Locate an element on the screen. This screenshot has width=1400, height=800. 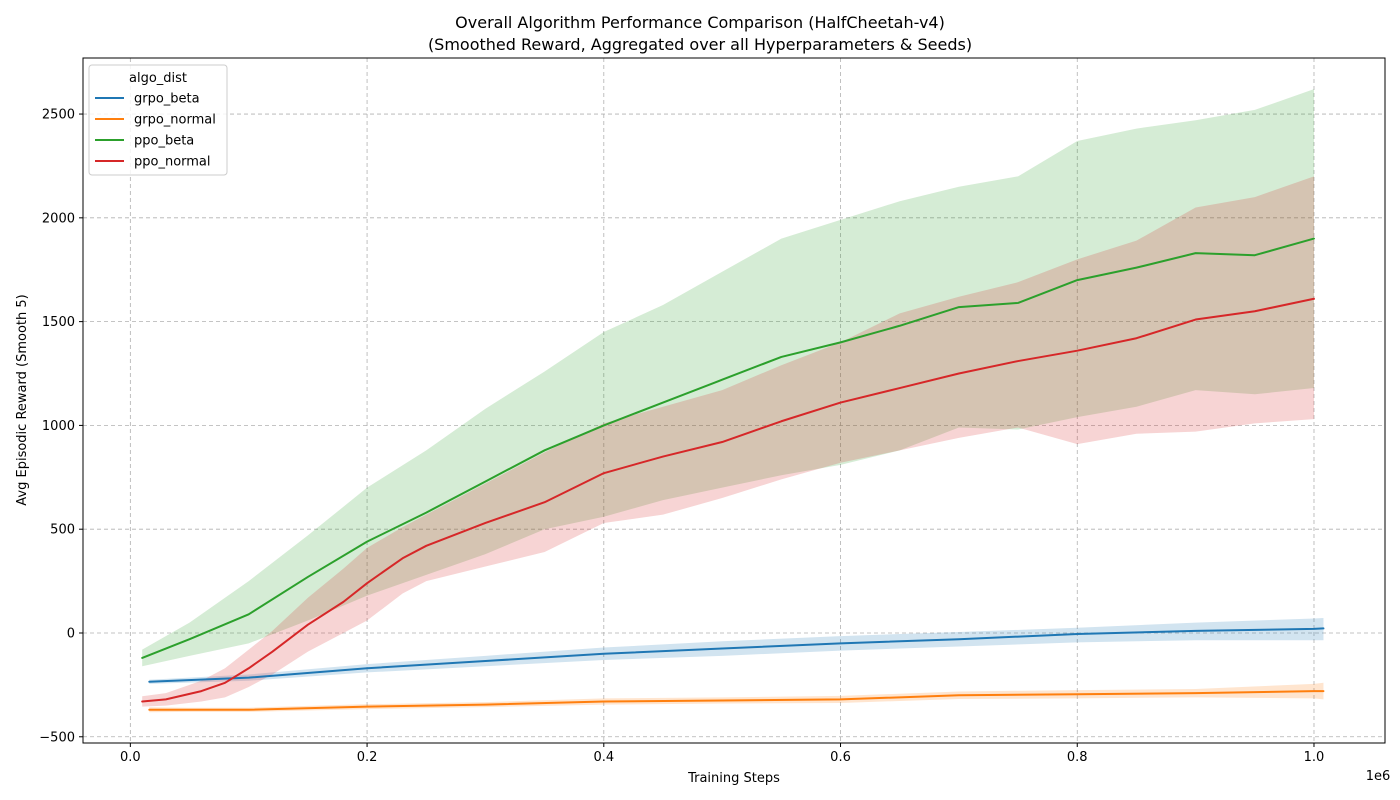
y-tick-label: 1000 is located at coordinates (58, 426).